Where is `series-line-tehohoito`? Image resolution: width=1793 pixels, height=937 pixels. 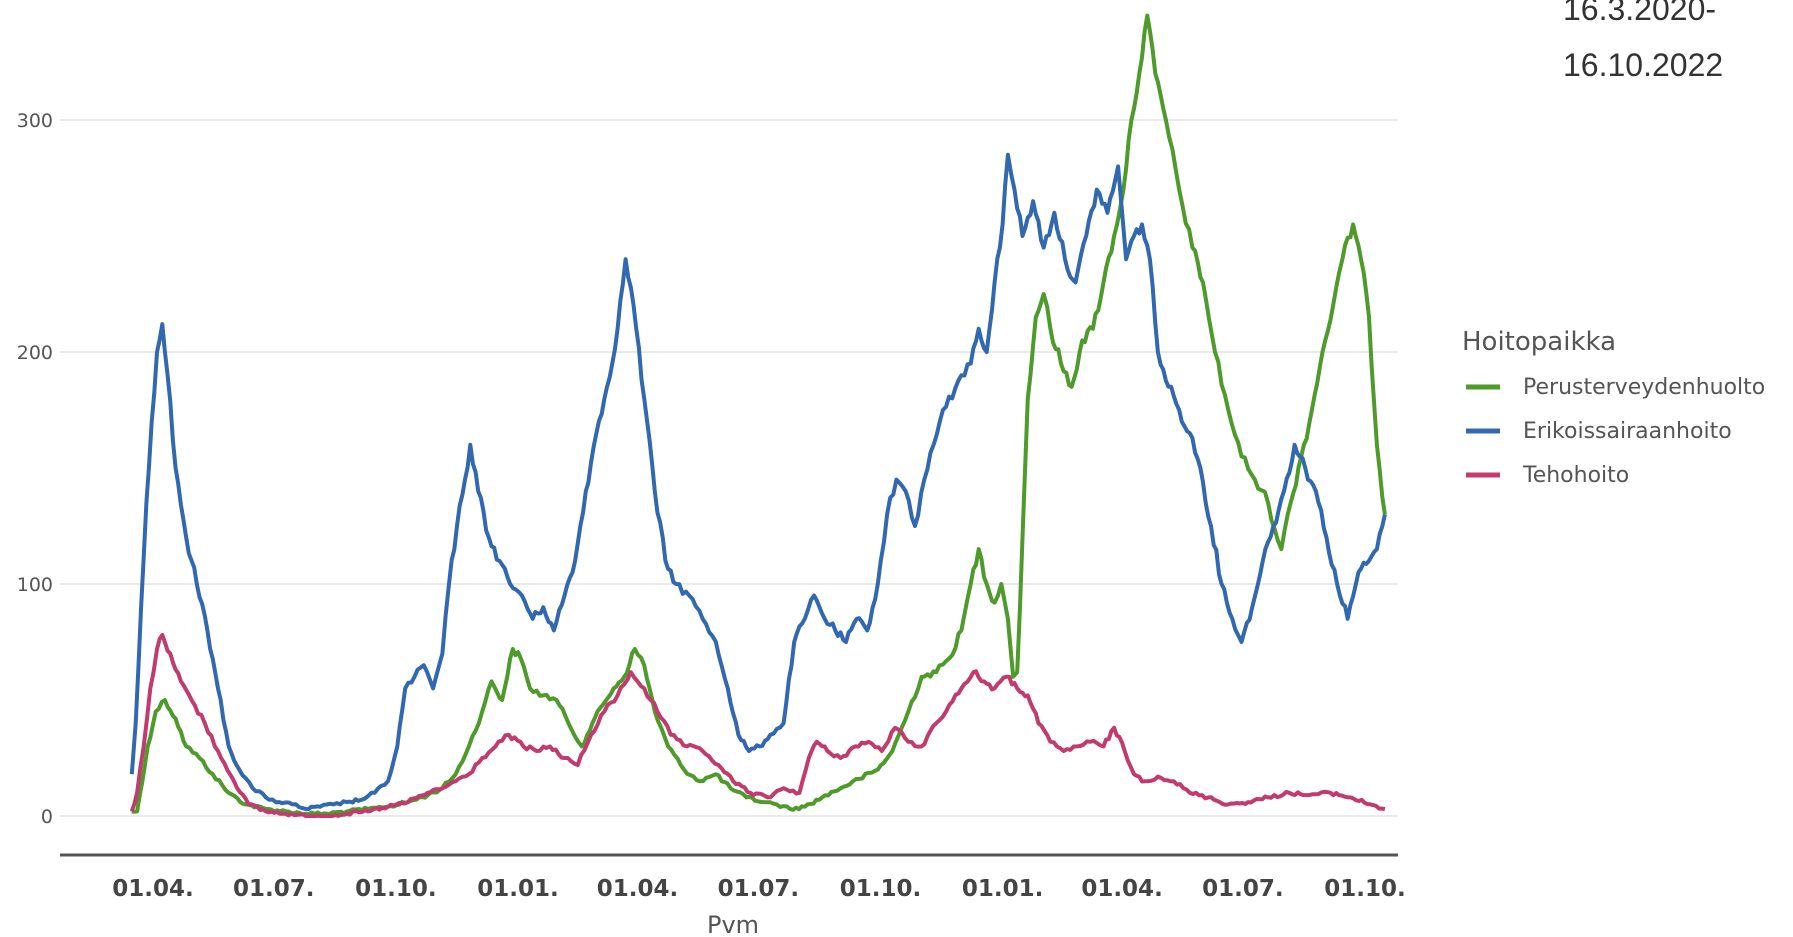
series-line-tehohoito is located at coordinates (757, 725).